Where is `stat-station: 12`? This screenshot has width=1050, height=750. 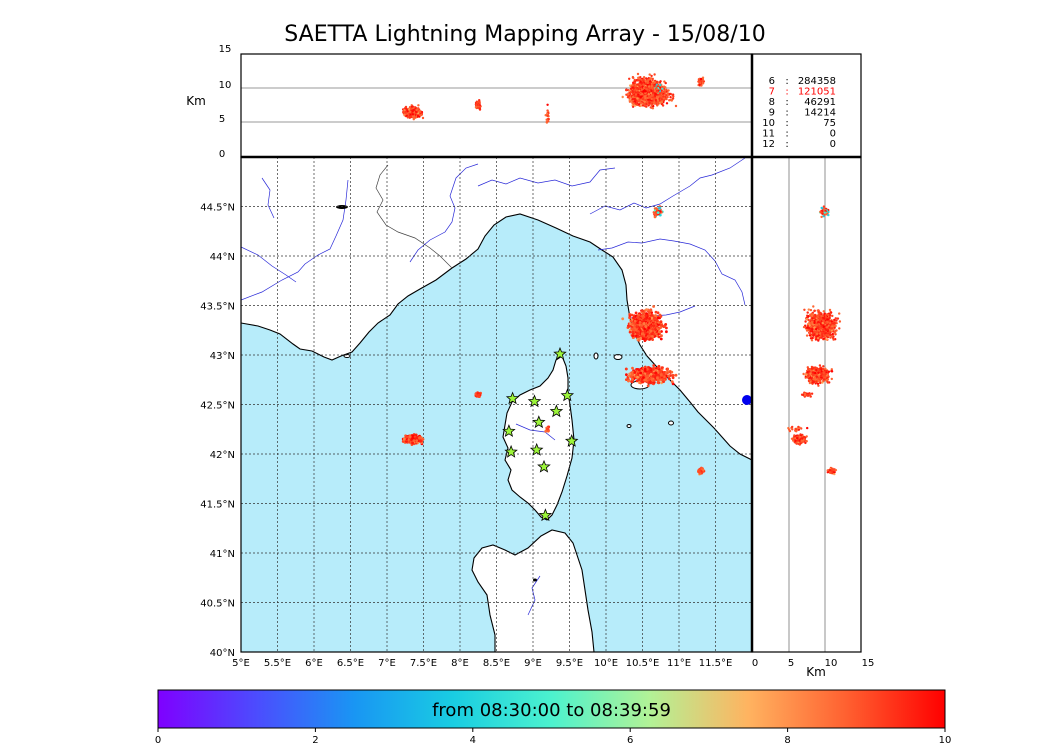
stat-station: 12 is located at coordinates (768, 144).